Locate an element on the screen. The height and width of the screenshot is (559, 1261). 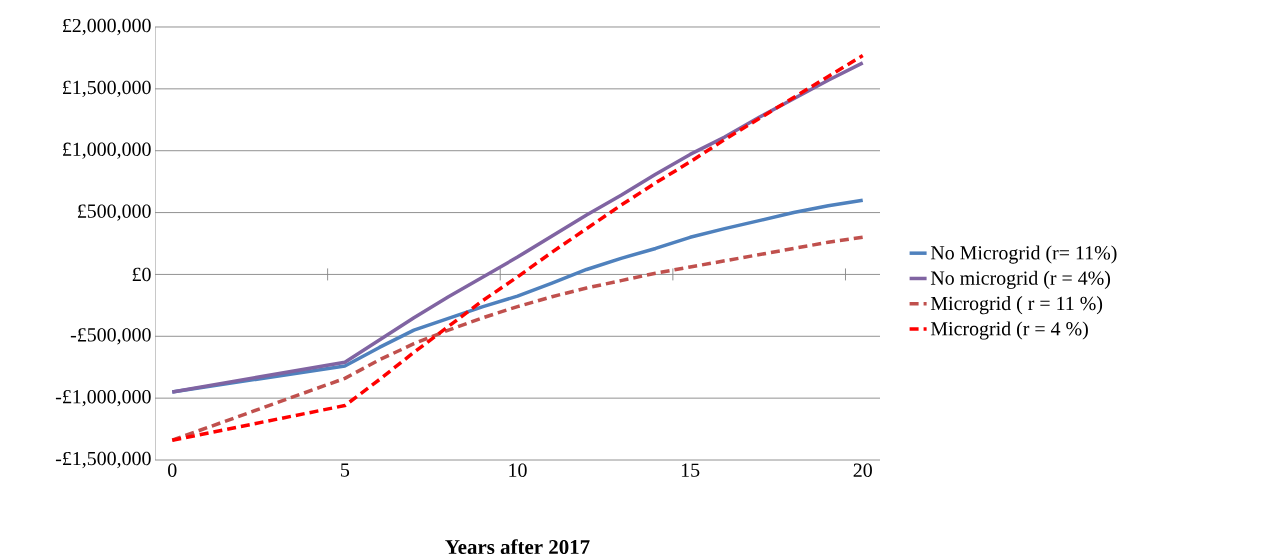
y-tick-label: £1,500,000 is located at coordinates (106, 89).